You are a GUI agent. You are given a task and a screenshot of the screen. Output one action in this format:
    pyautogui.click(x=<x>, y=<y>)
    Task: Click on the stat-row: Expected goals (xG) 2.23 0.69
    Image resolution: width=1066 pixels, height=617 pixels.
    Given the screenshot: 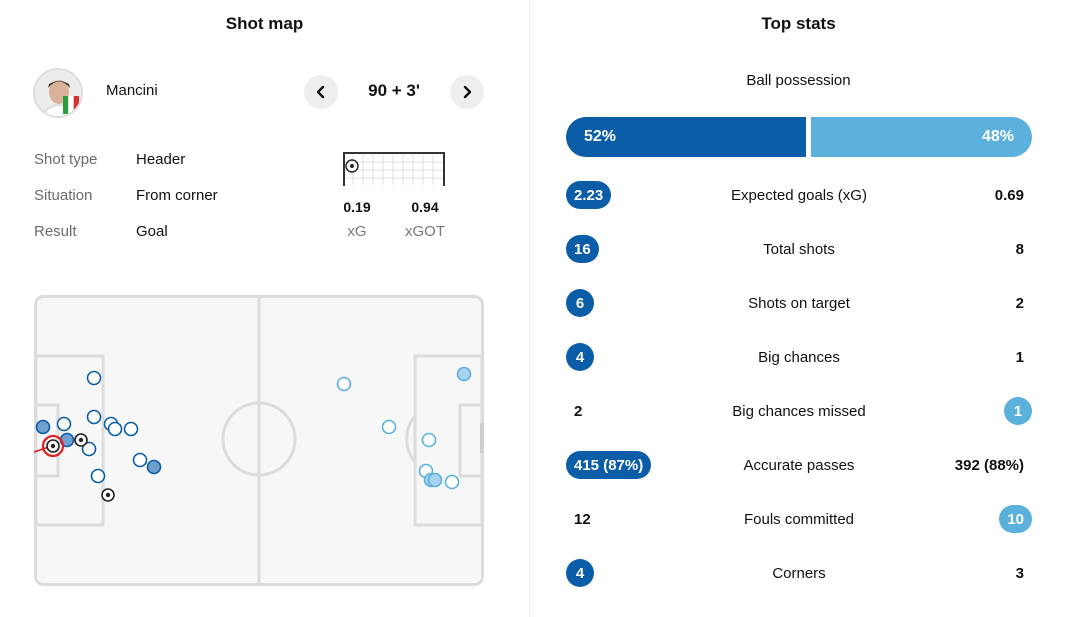 What is the action you would take?
    pyautogui.click(x=799, y=195)
    